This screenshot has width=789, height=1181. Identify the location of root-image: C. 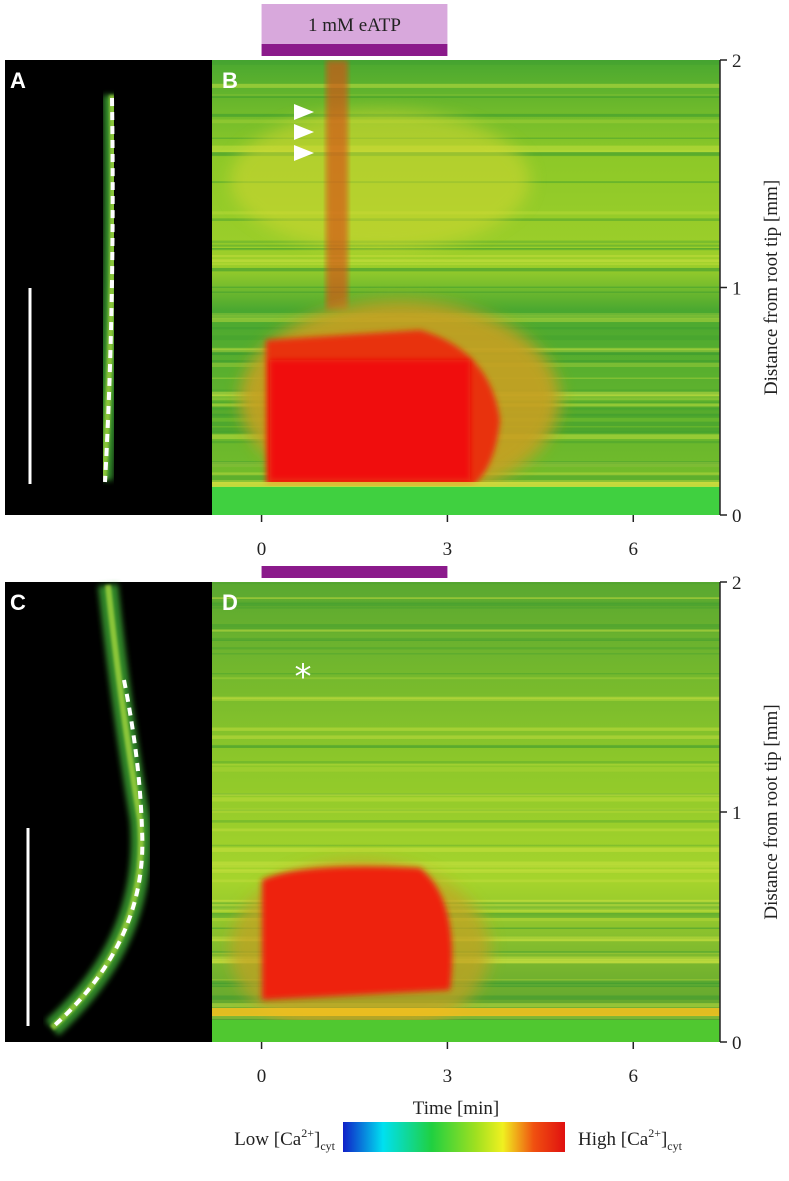
(108, 812).